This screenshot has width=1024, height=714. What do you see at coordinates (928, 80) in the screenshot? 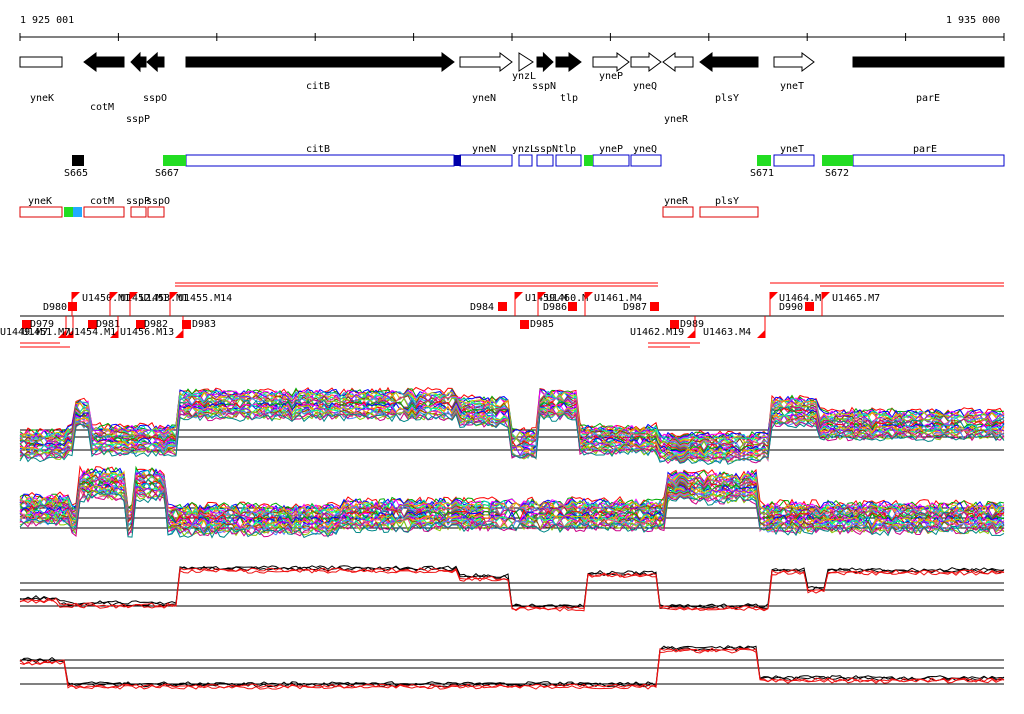
I see `gene-parE: parE` at bounding box center [928, 80].